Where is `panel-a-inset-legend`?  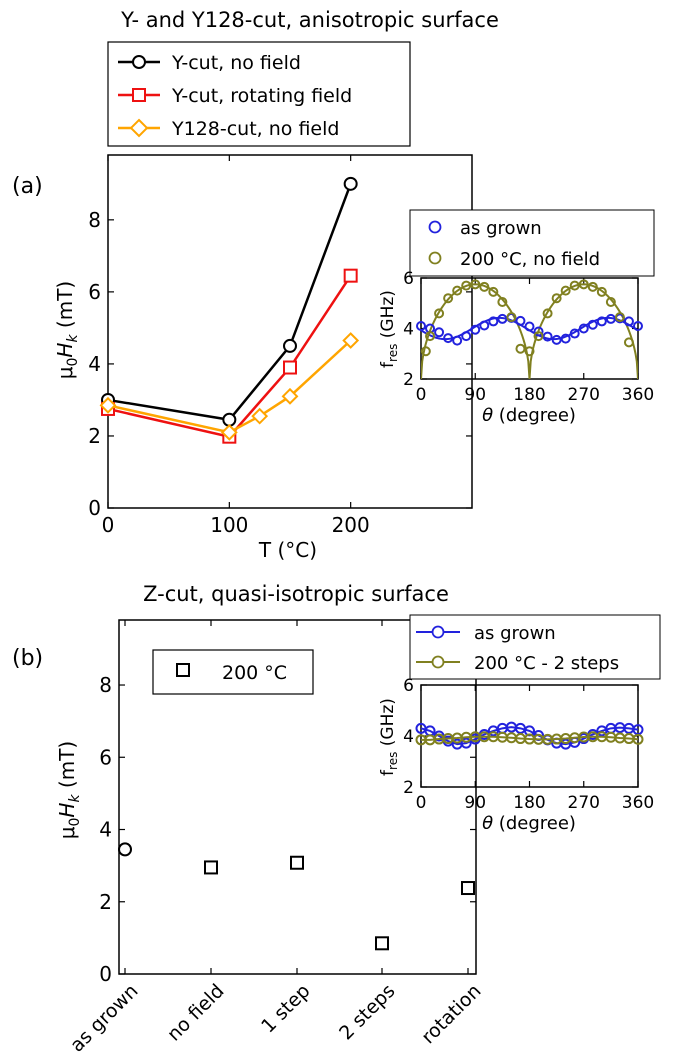
panel-a-inset-legend is located at coordinates (532, 243).